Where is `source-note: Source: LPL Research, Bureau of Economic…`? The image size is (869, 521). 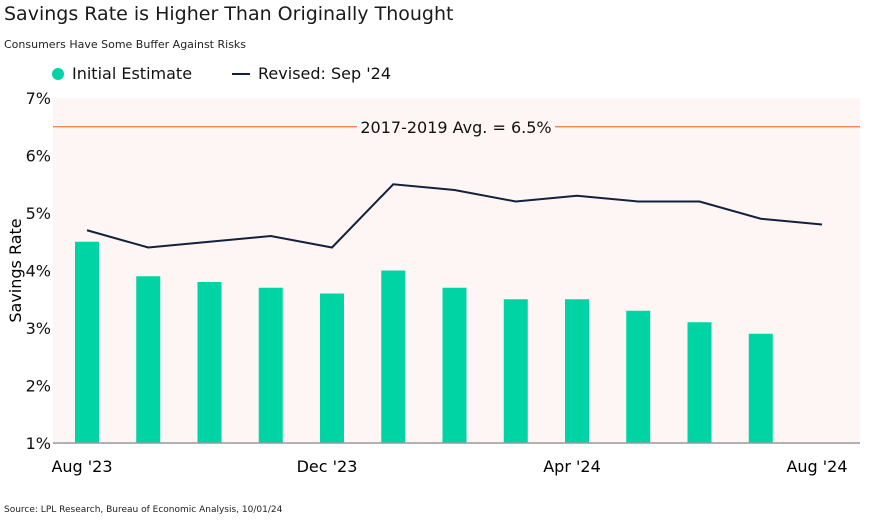
source-note: Source: LPL Research, Bureau of Economic… is located at coordinates (143, 510).